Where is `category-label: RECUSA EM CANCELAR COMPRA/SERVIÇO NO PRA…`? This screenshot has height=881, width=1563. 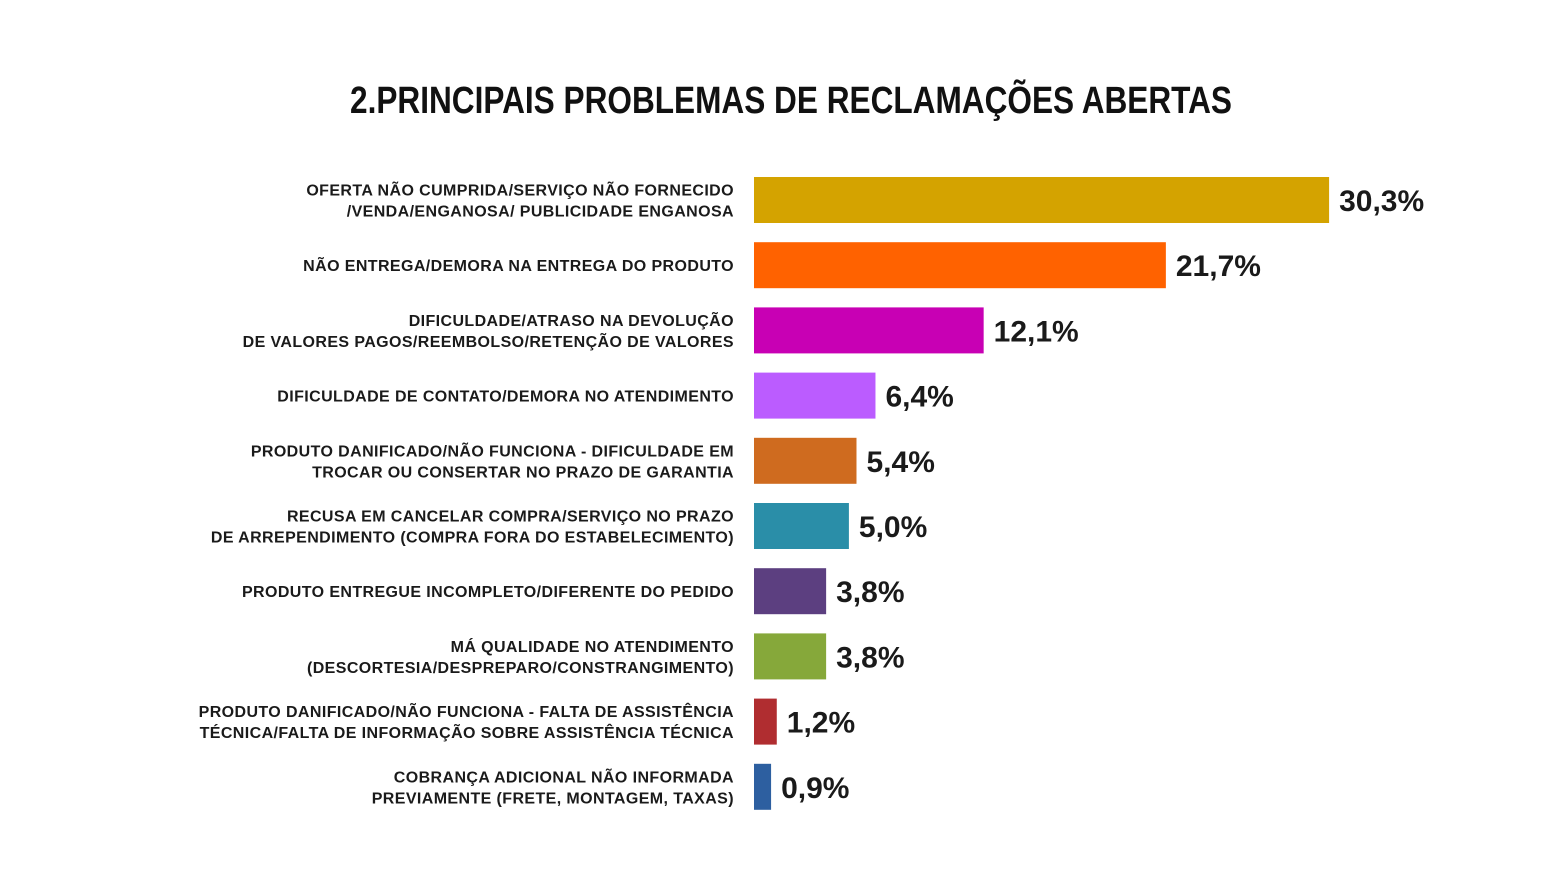 category-label: RECUSA EM CANCELAR COMPRA/SERVIÇO NO PRA… is located at coordinates (472, 528).